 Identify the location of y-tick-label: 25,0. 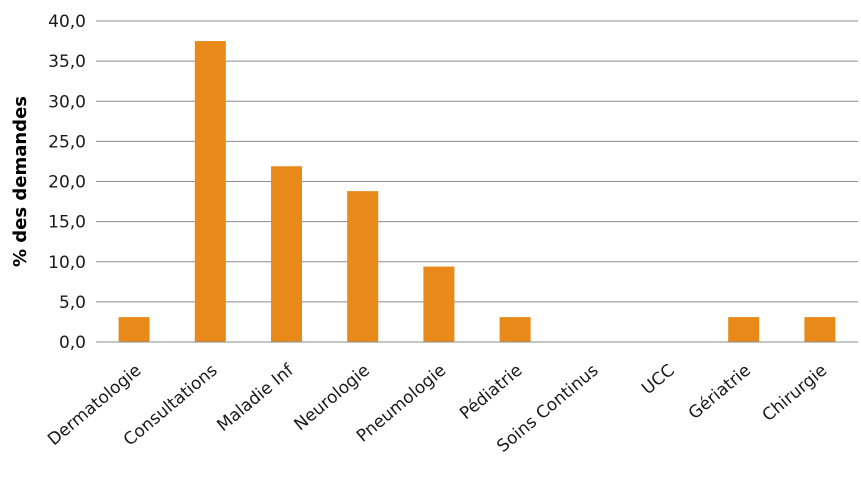
(67, 142).